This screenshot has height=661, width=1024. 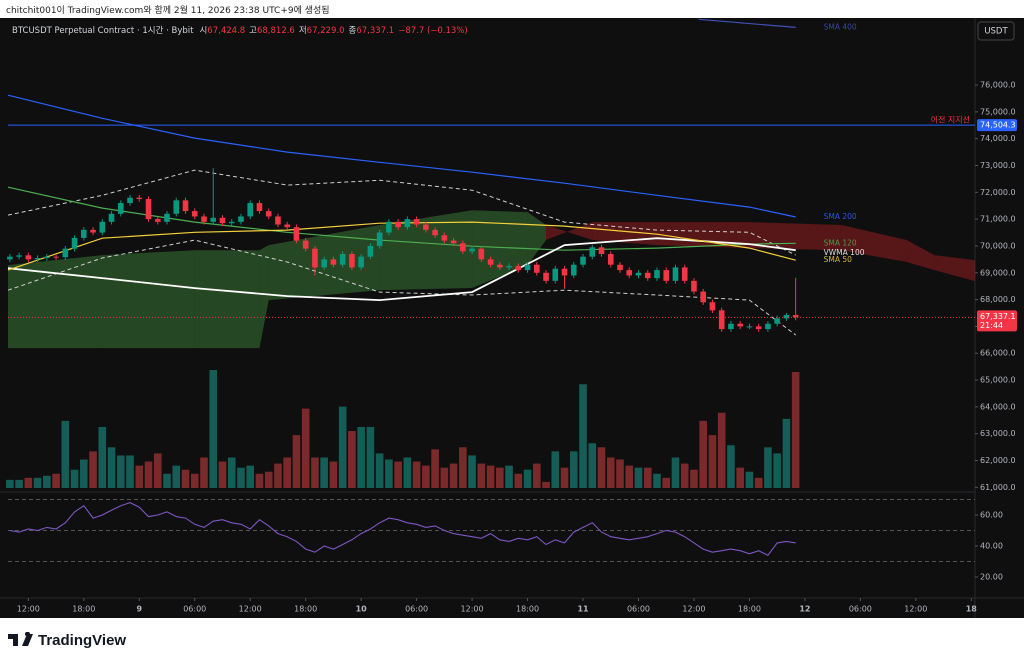 I want to click on currency: USDT, so click(x=996, y=32).